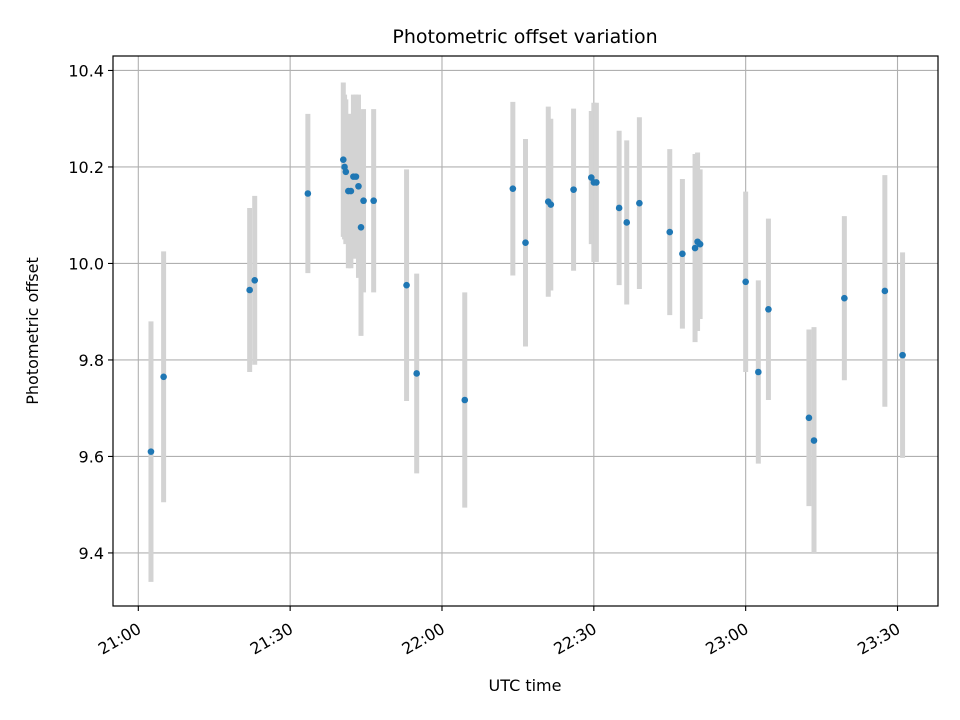  I want to click on chart-title: Photometric offset variation, so click(524, 37).